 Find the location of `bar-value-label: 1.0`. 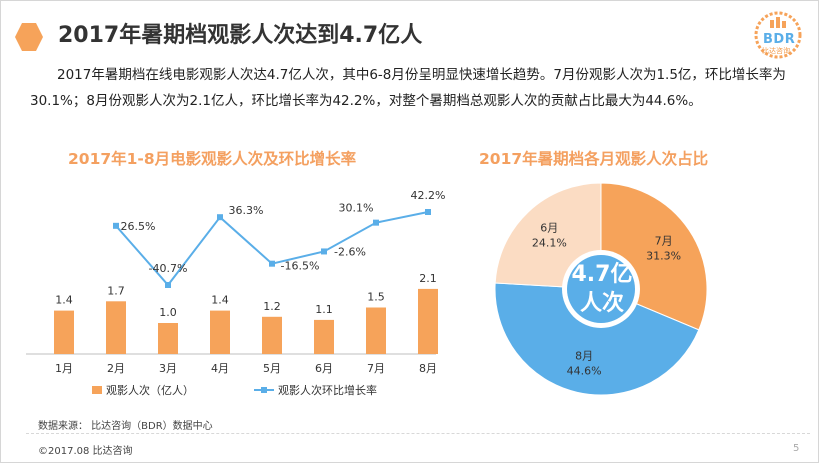

bar-value-label: 1.0 is located at coordinates (168, 312).